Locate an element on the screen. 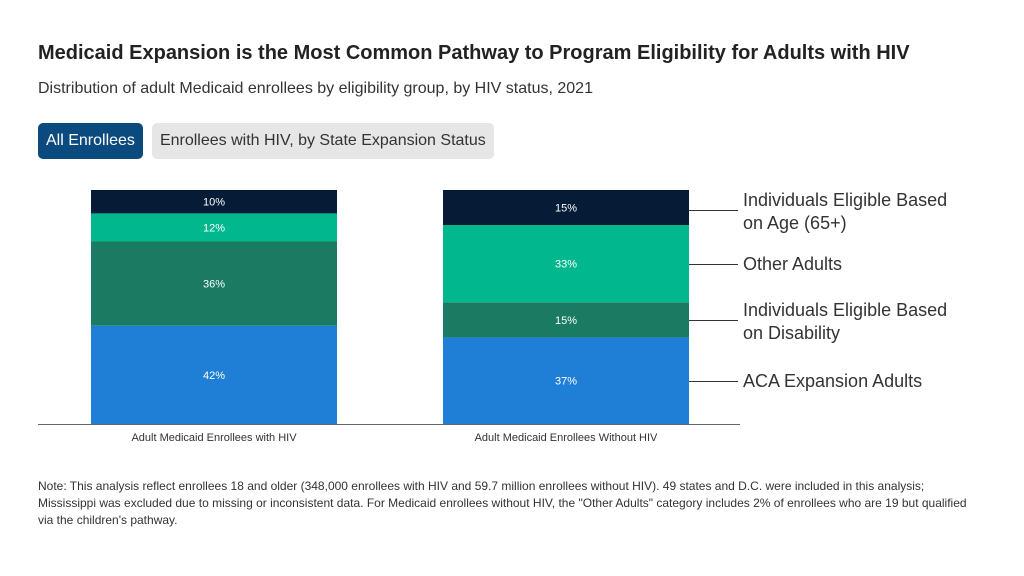  legend-label: on Age (65+) is located at coordinates (795, 223).